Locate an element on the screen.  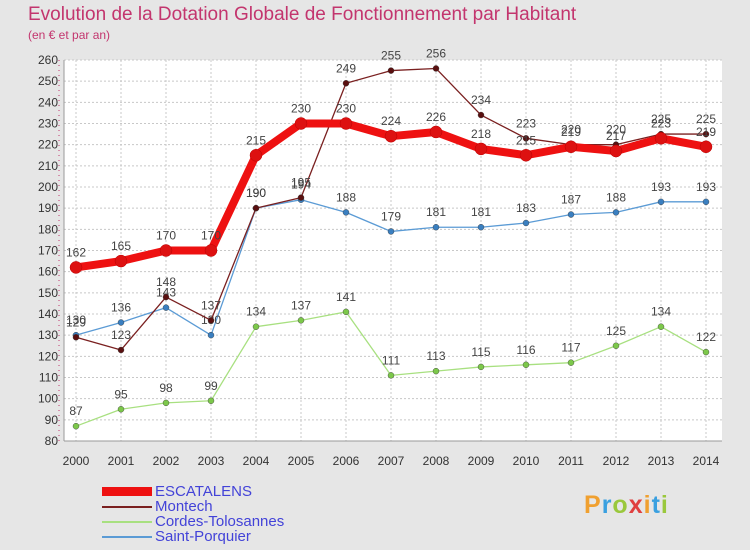
data-label: 115 is located at coordinates (480, 352).